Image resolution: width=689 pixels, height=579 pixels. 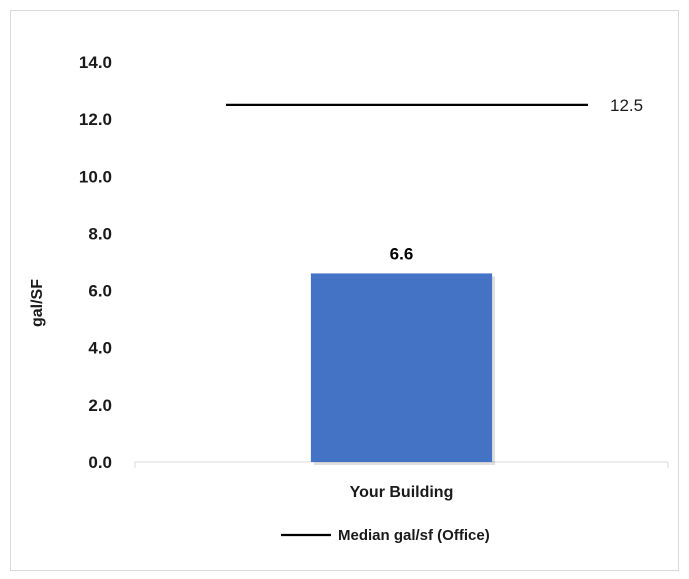 I want to click on legend-entry-label: Median gal/sf (Office), so click(x=414, y=535).